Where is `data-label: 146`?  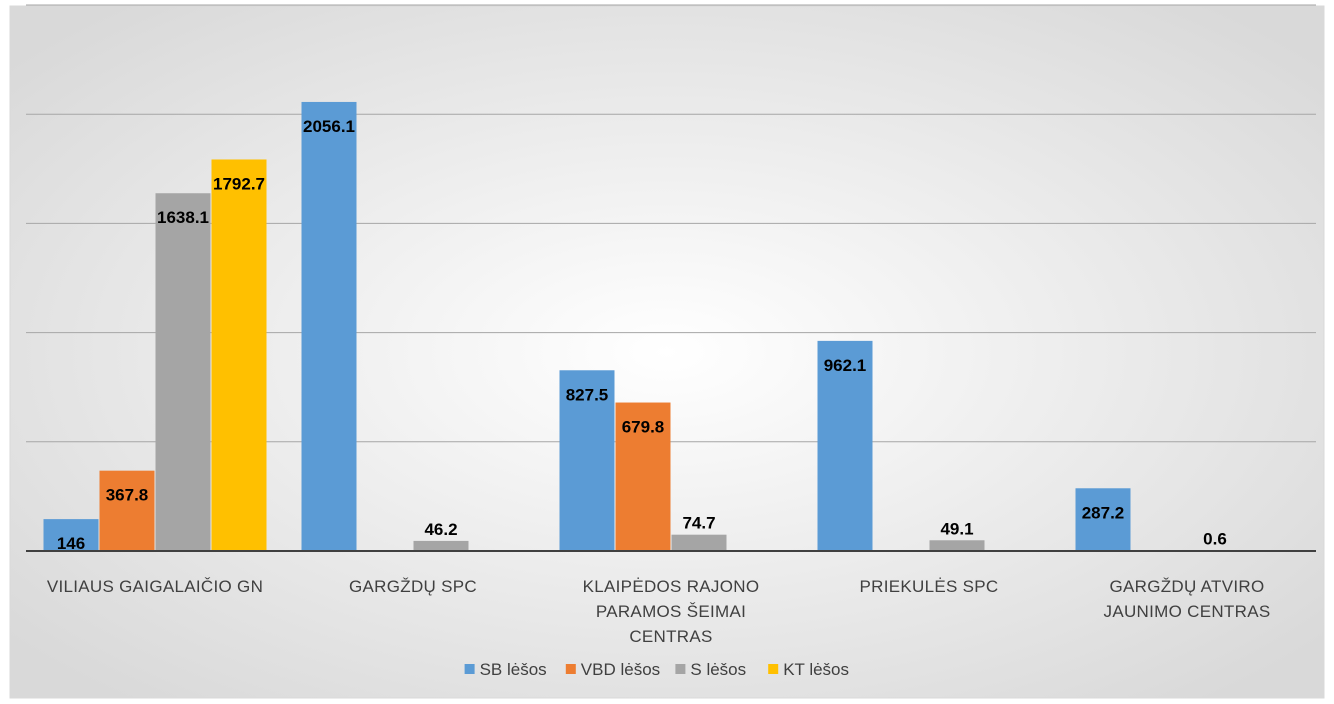 data-label: 146 is located at coordinates (71, 543).